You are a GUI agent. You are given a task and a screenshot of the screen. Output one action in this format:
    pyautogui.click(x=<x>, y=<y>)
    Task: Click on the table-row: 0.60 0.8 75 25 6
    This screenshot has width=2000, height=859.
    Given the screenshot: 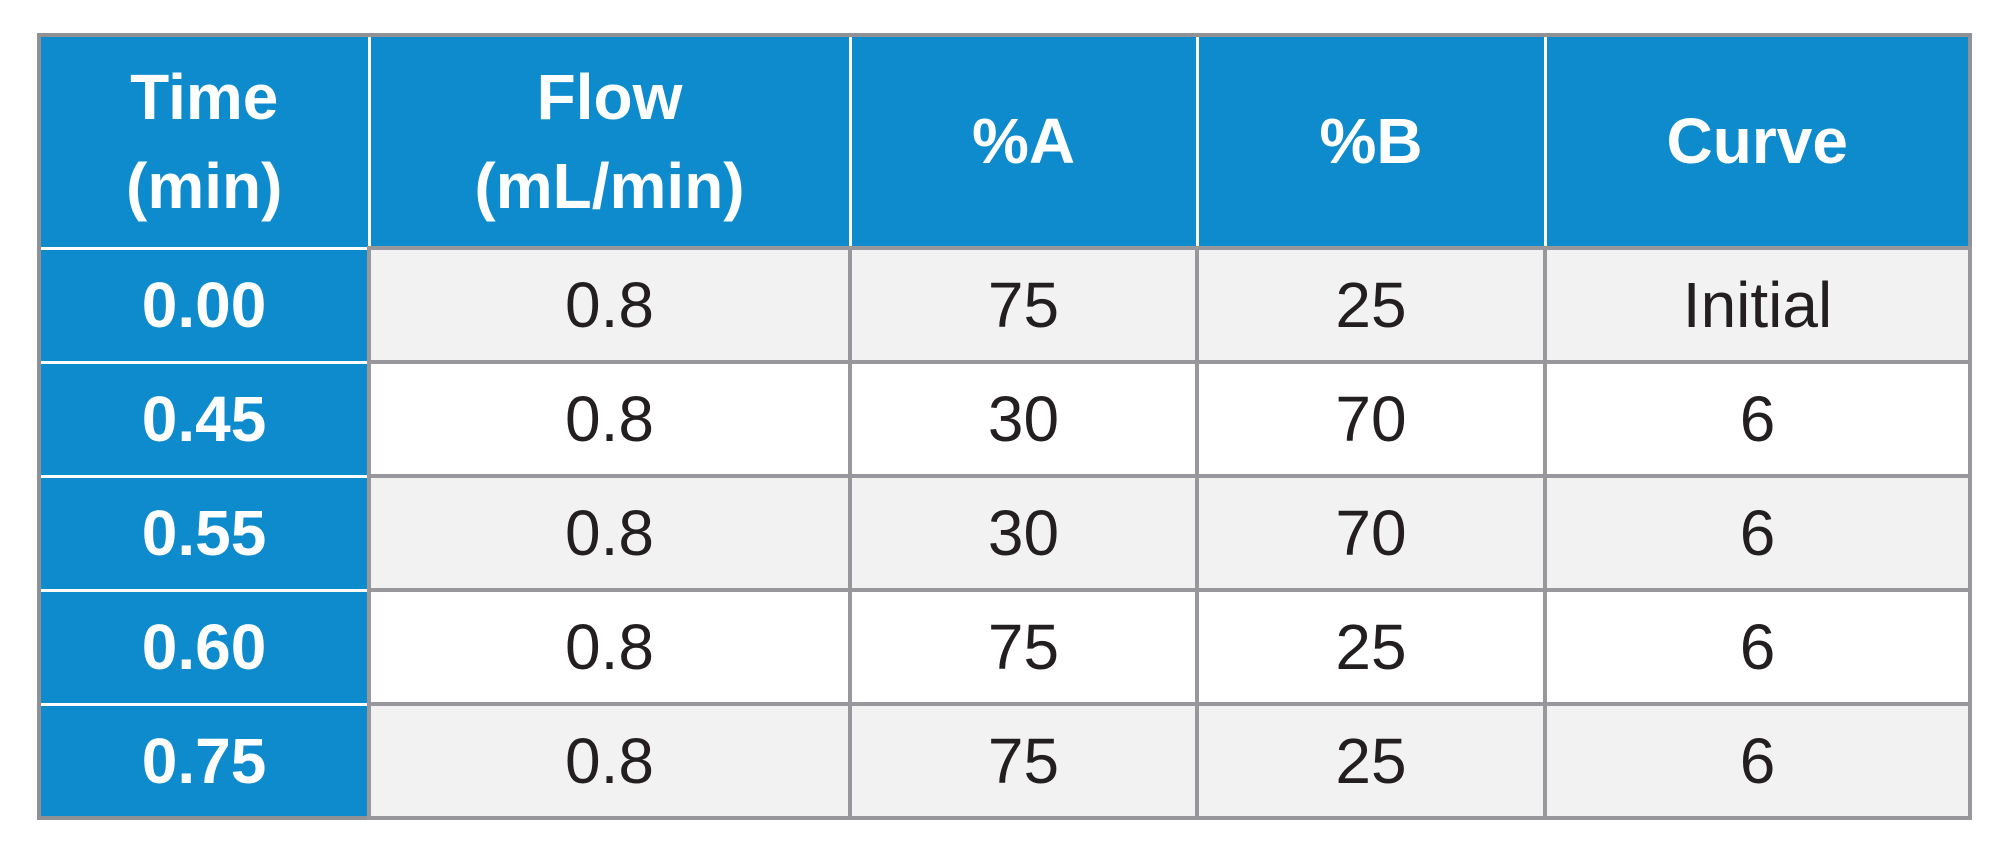 What is the action you would take?
    pyautogui.click(x=1004, y=647)
    